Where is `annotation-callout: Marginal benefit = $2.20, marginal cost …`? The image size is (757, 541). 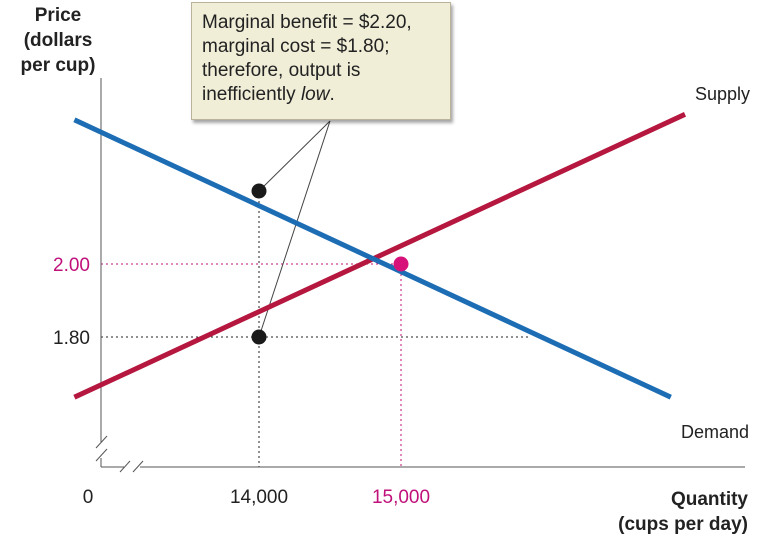 annotation-callout: Marginal benefit = $2.20, marginal cost … is located at coordinates (321, 61).